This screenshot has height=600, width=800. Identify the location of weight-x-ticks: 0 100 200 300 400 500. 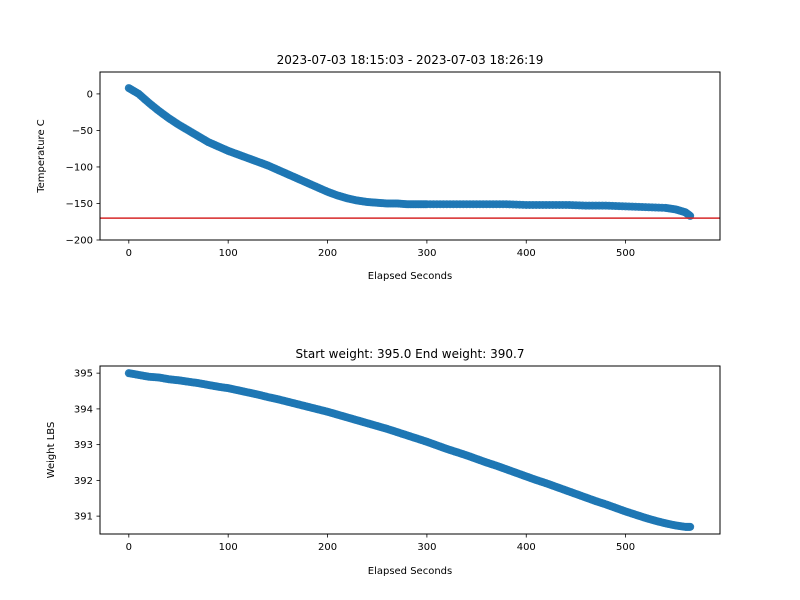
(380, 543).